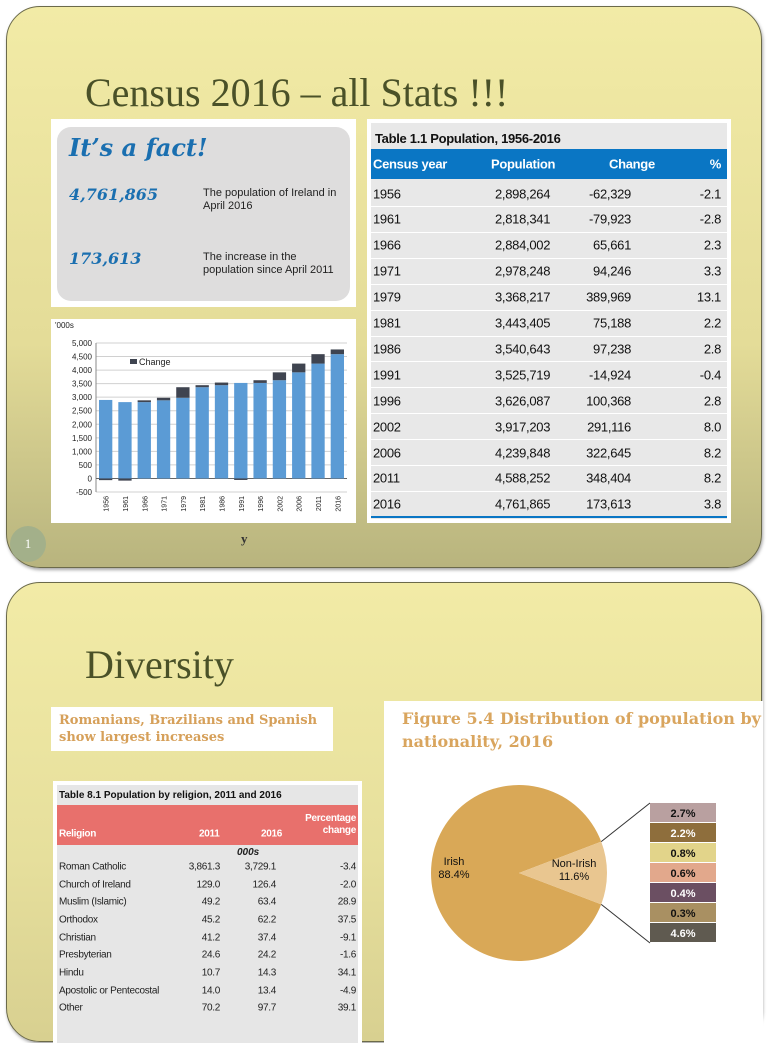  What do you see at coordinates (207, 885) in the screenshot?
I see `table-row: Church of Ireland 129.0 126.4 -2.0` at bounding box center [207, 885].